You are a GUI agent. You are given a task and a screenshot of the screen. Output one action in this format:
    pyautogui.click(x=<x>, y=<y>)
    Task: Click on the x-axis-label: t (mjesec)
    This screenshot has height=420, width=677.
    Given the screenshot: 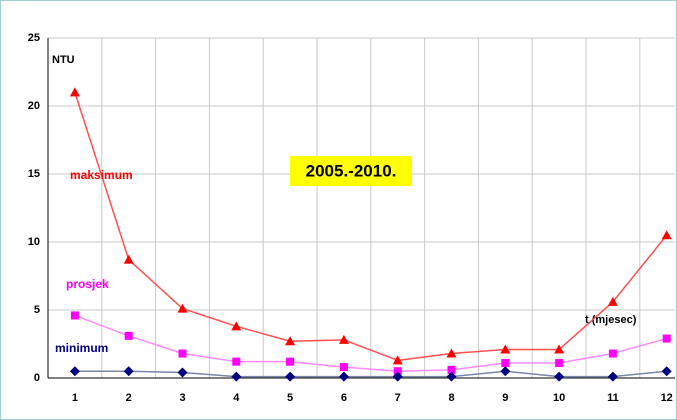 What is the action you would take?
    pyautogui.click(x=611, y=320)
    